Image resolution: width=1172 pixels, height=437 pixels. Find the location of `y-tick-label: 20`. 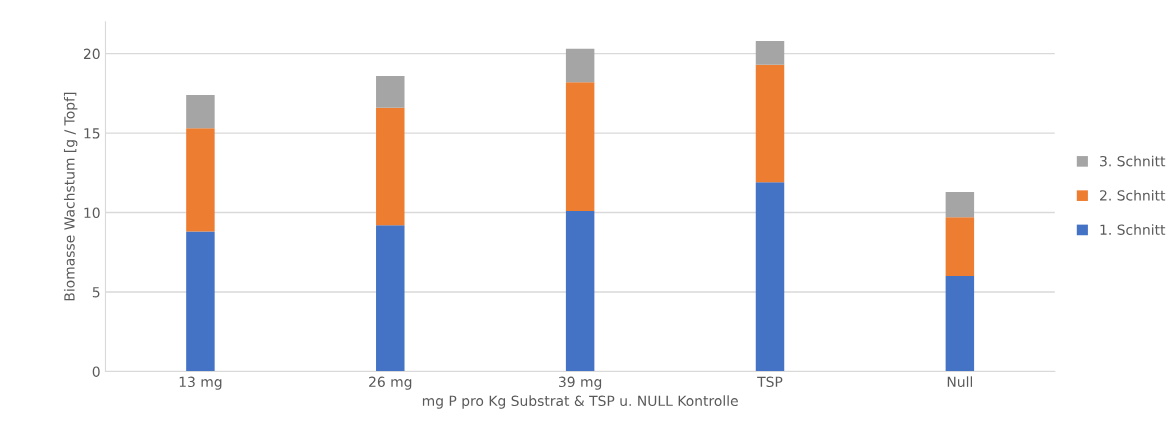

y-tick-label: 20 is located at coordinates (91, 54).